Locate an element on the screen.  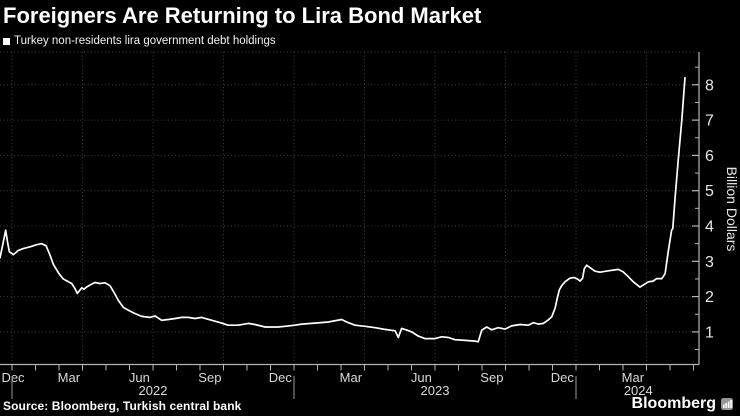
y-axis-title: Billion Dollars is located at coordinates (732, 209).